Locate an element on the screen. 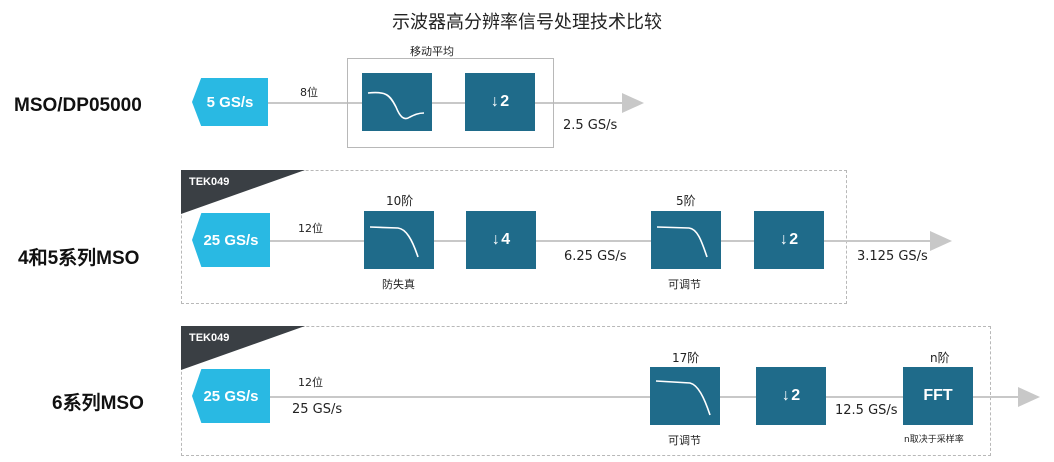  fft-block: FFT is located at coordinates (938, 396).